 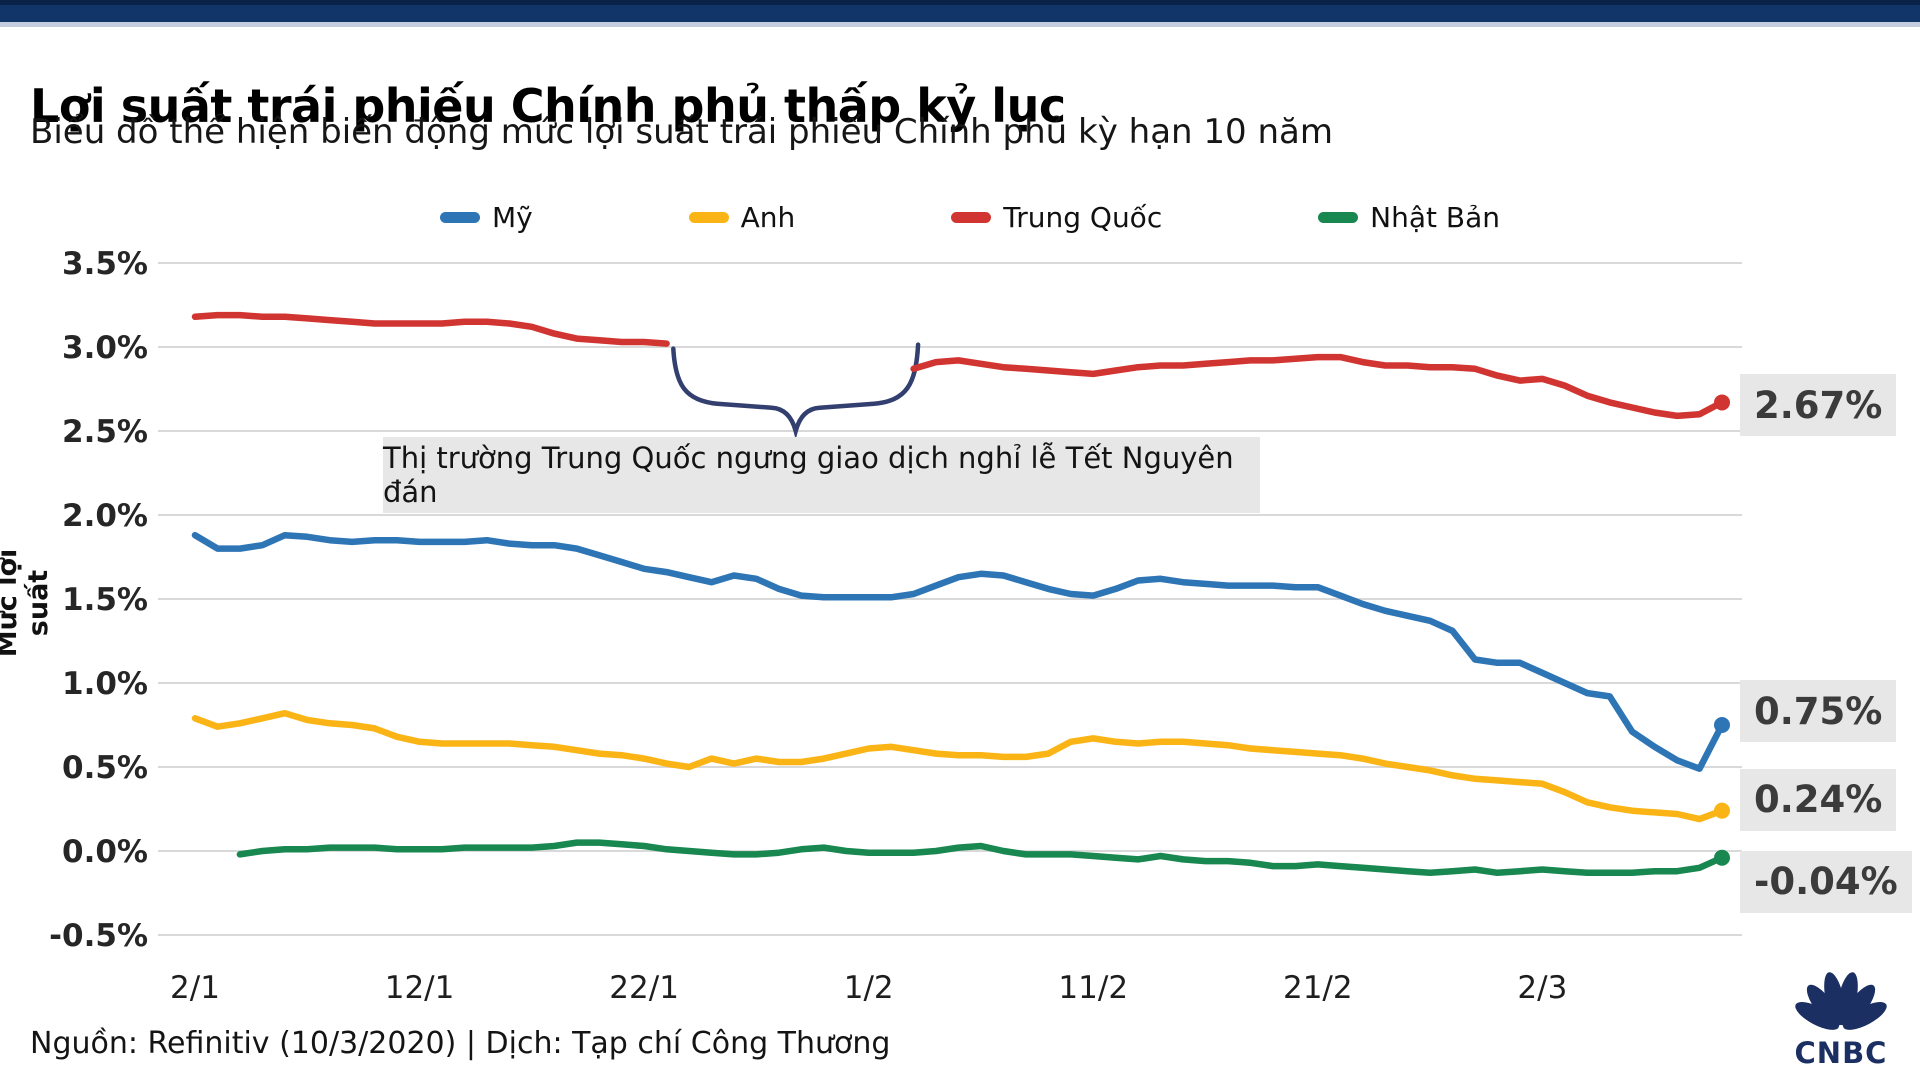 What do you see at coordinates (1722, 725) in the screenshot?
I see `series-end-dot-Mỹ` at bounding box center [1722, 725].